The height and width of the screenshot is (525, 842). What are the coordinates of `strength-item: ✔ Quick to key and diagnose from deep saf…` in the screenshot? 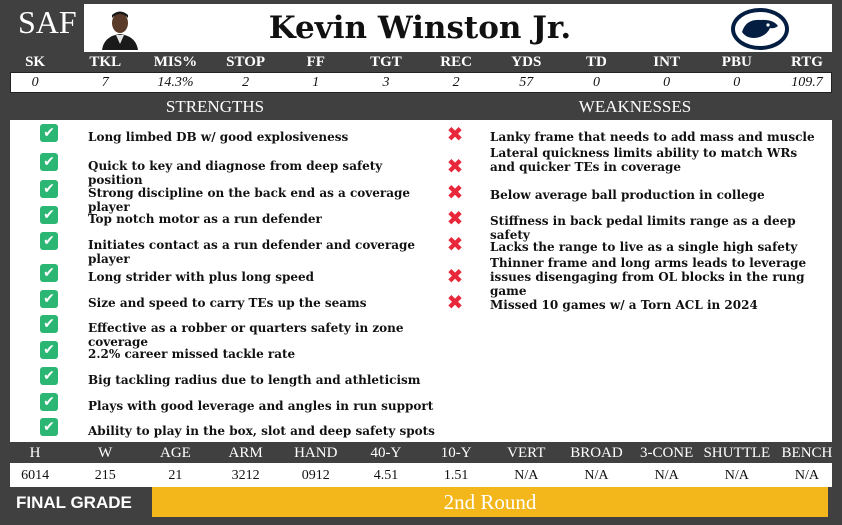 It's located at (225, 170).